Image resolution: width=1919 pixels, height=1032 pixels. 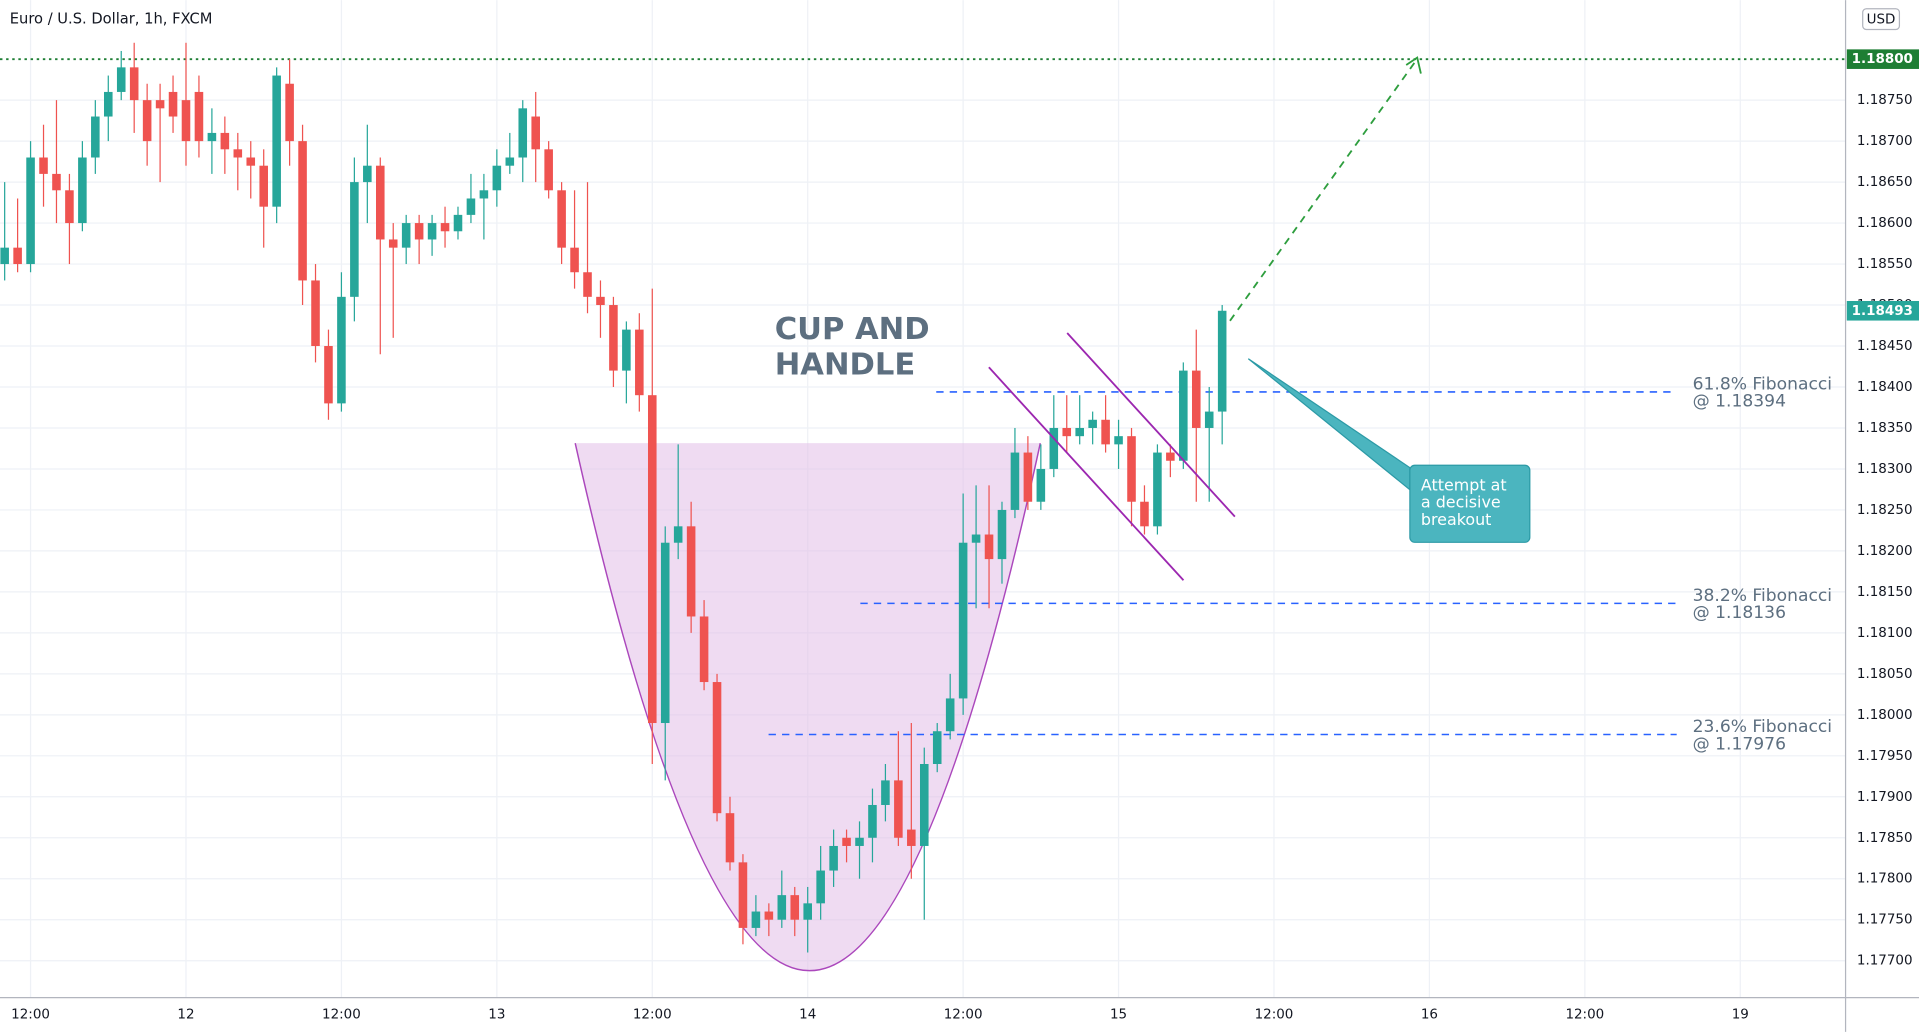 I want to click on fibonacci-name: 23.6% Fibonacci, so click(x=1763, y=727).